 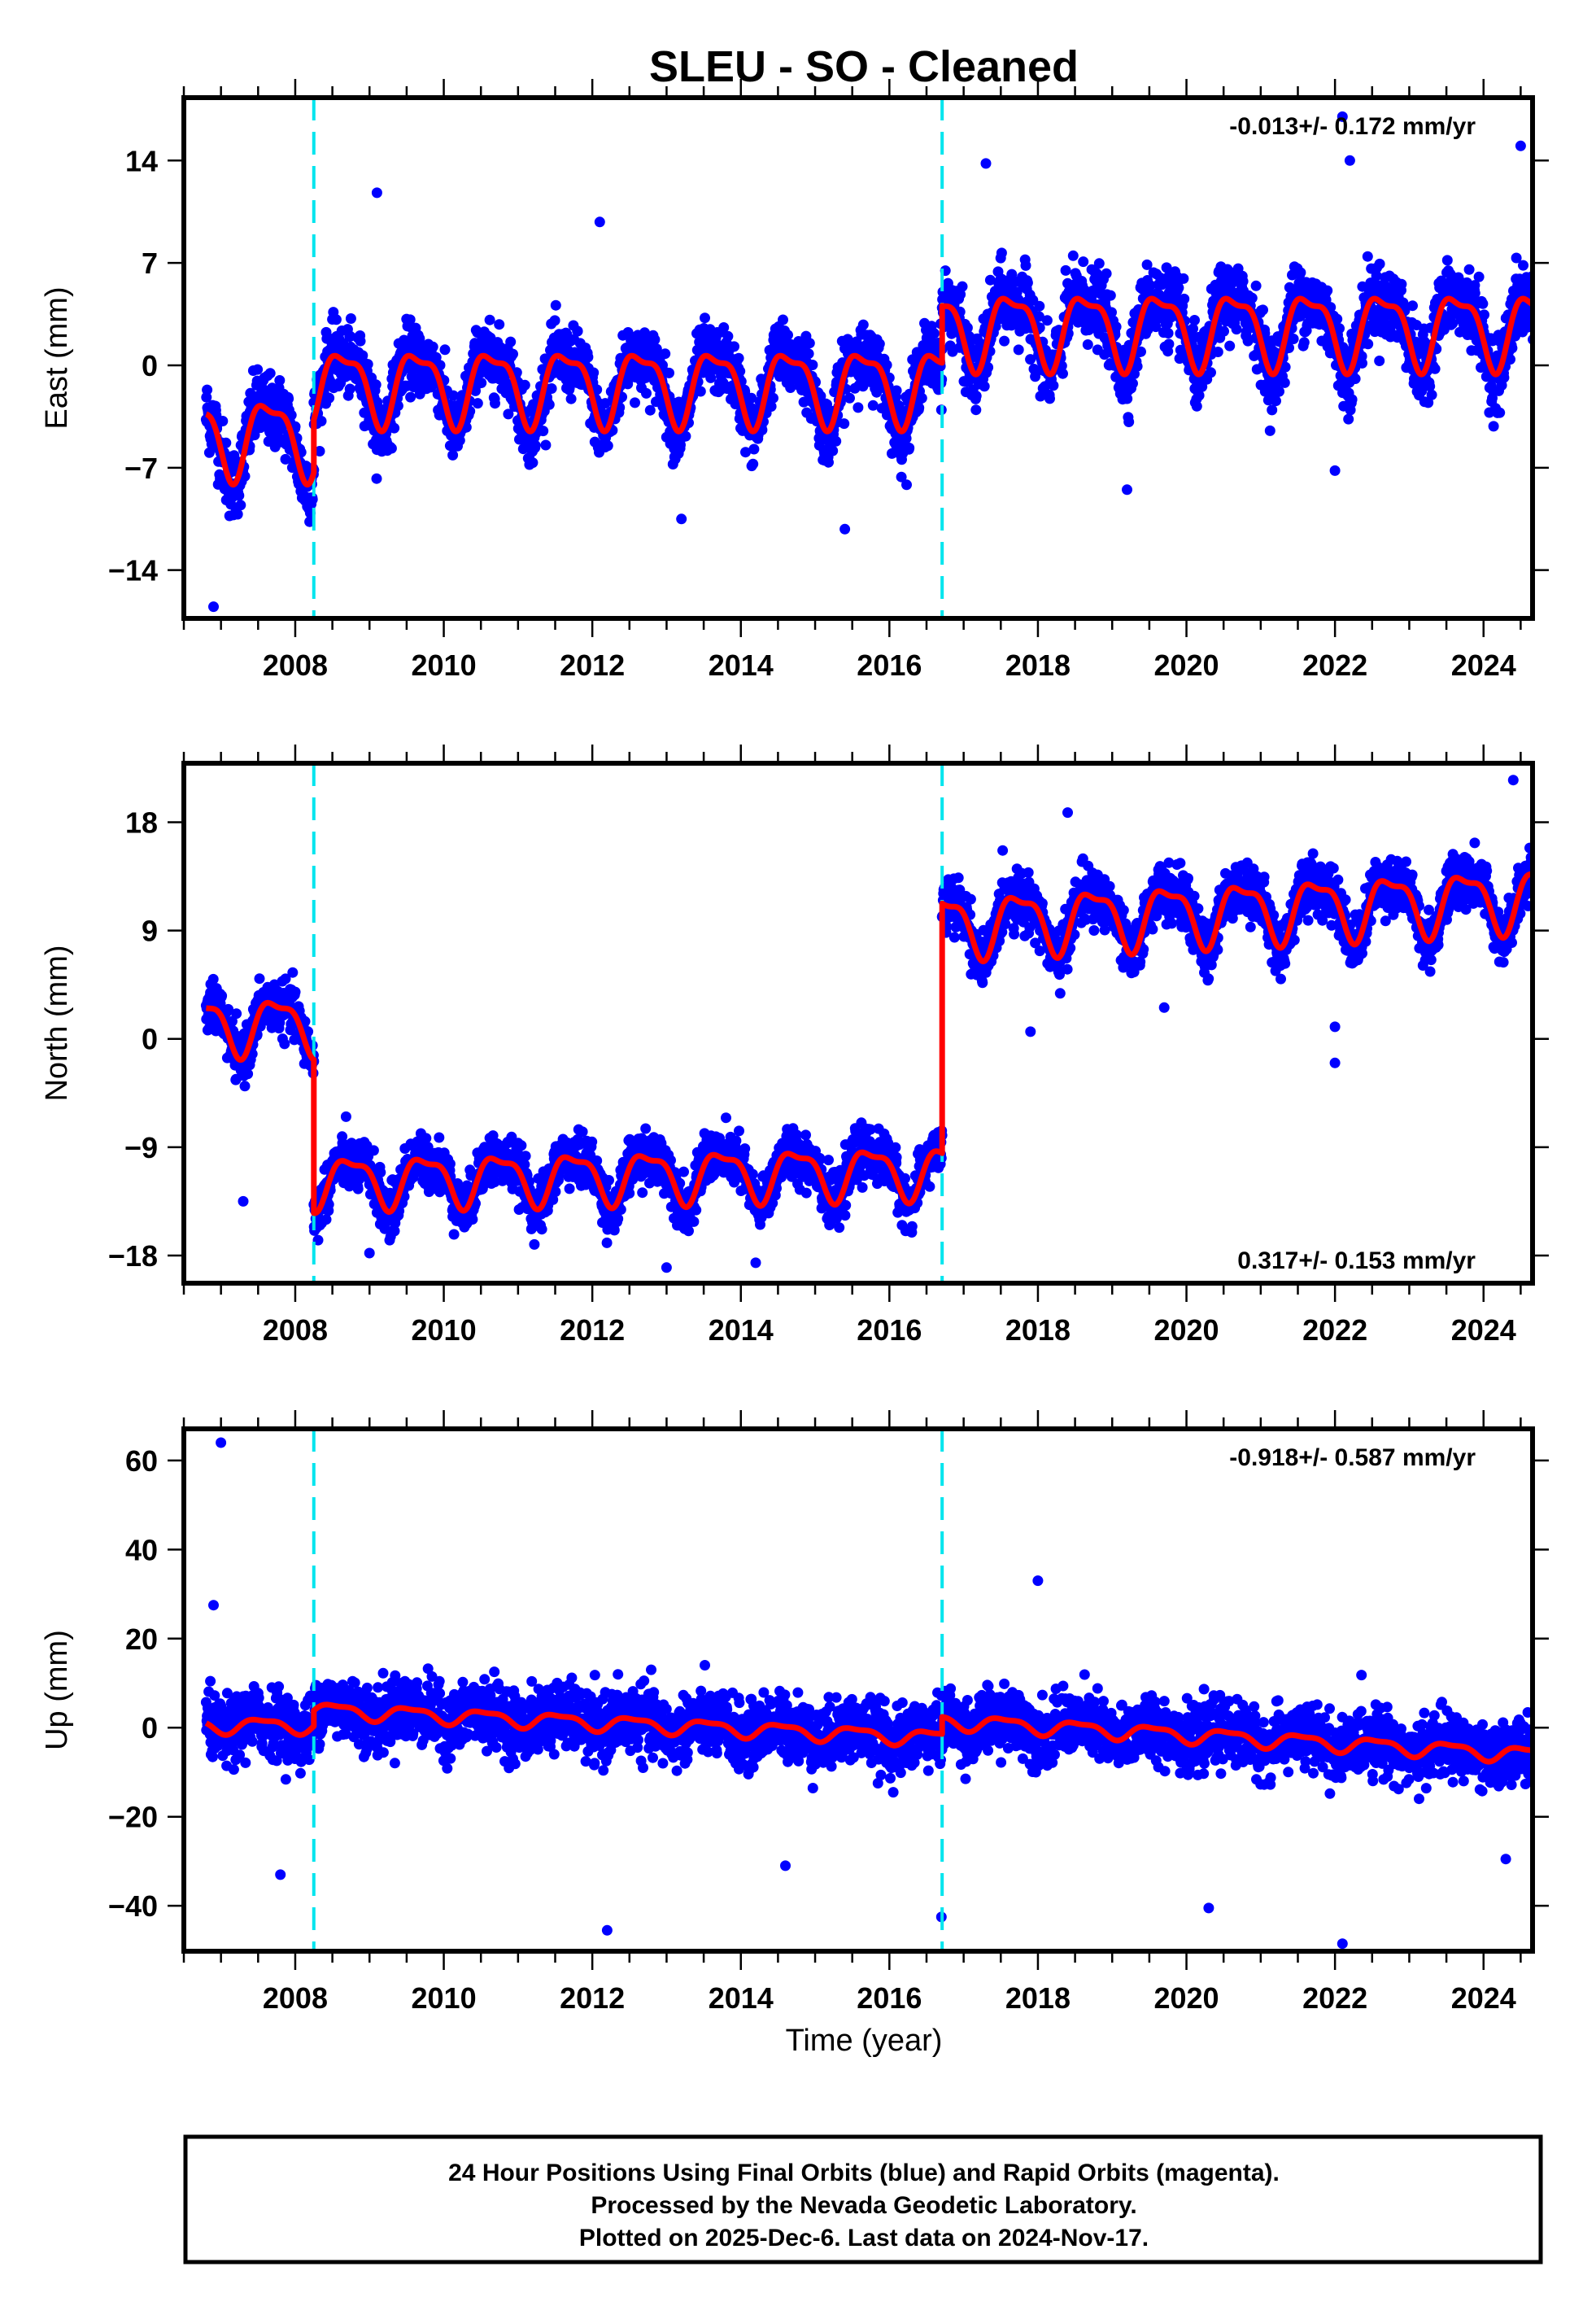 I want to click on east-x-tick-label: 2020, so click(x=1186, y=665).